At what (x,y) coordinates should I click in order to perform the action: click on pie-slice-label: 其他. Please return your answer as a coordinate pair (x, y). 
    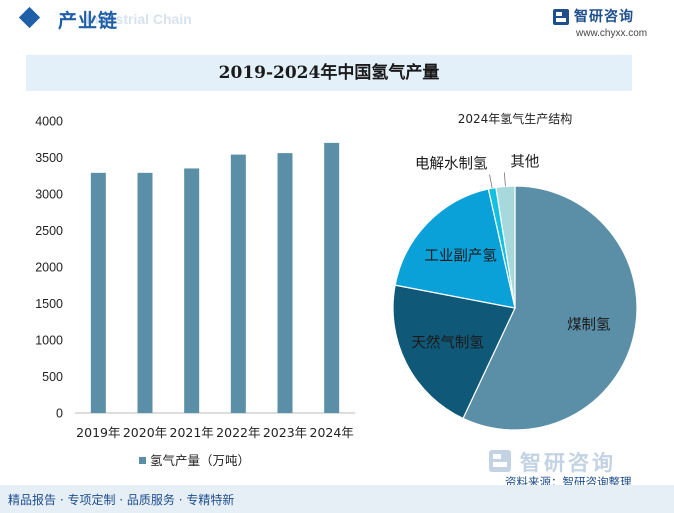
    Looking at the image, I should click on (524, 161).